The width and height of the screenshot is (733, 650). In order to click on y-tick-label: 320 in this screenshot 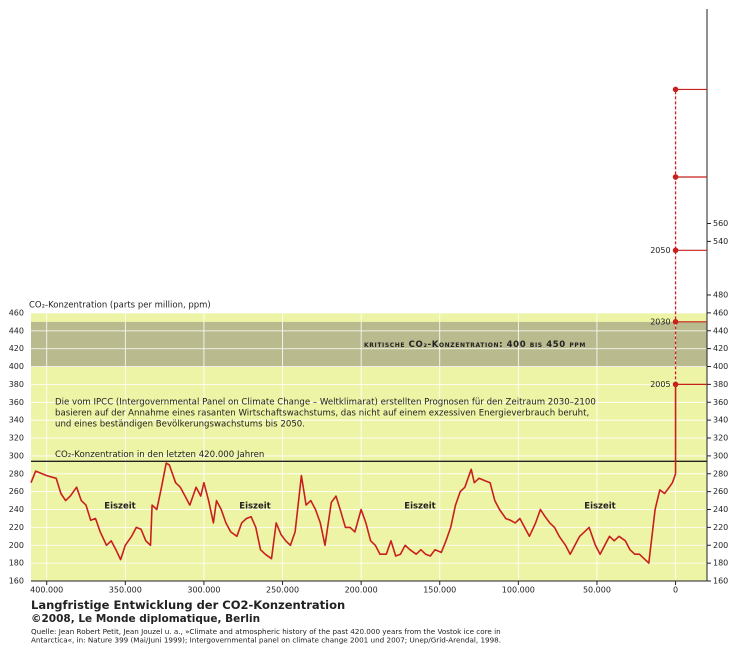, I will do `click(16, 438)`.